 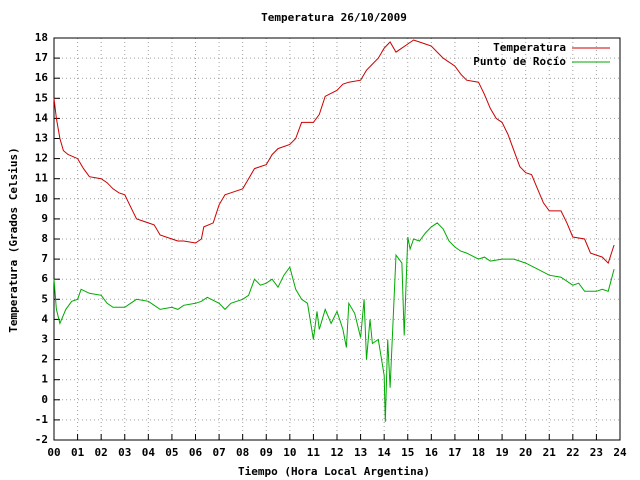 What do you see at coordinates (242, 452) in the screenshot?
I see `x-tick-label: 08` at bounding box center [242, 452].